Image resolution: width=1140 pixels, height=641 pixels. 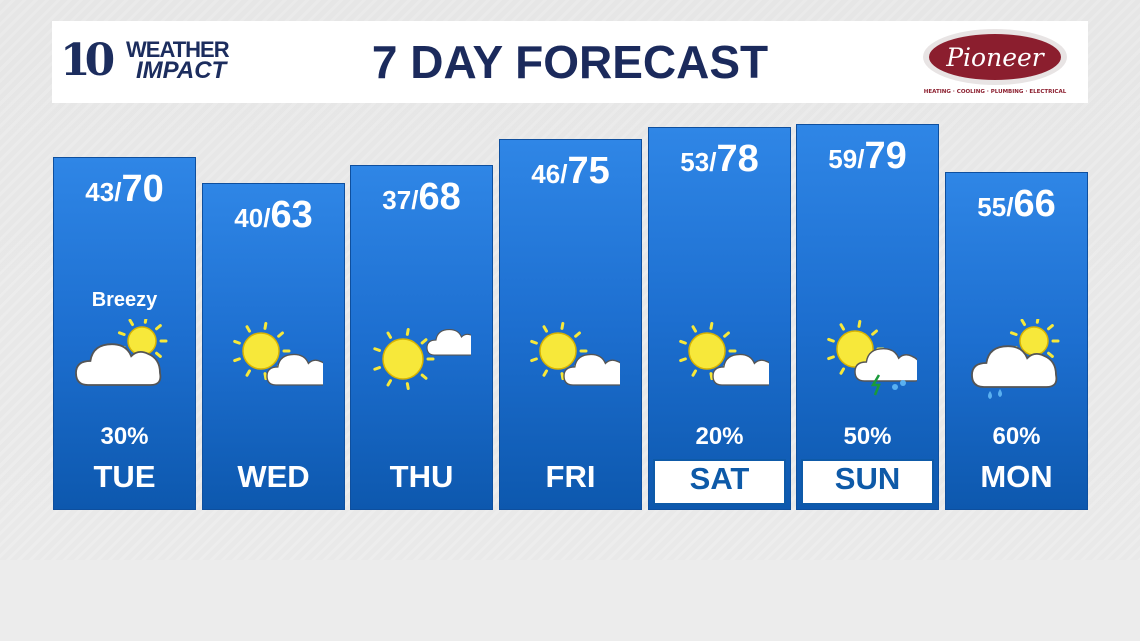 What do you see at coordinates (124, 436) in the screenshot?
I see `precip-chance: 30%` at bounding box center [124, 436].